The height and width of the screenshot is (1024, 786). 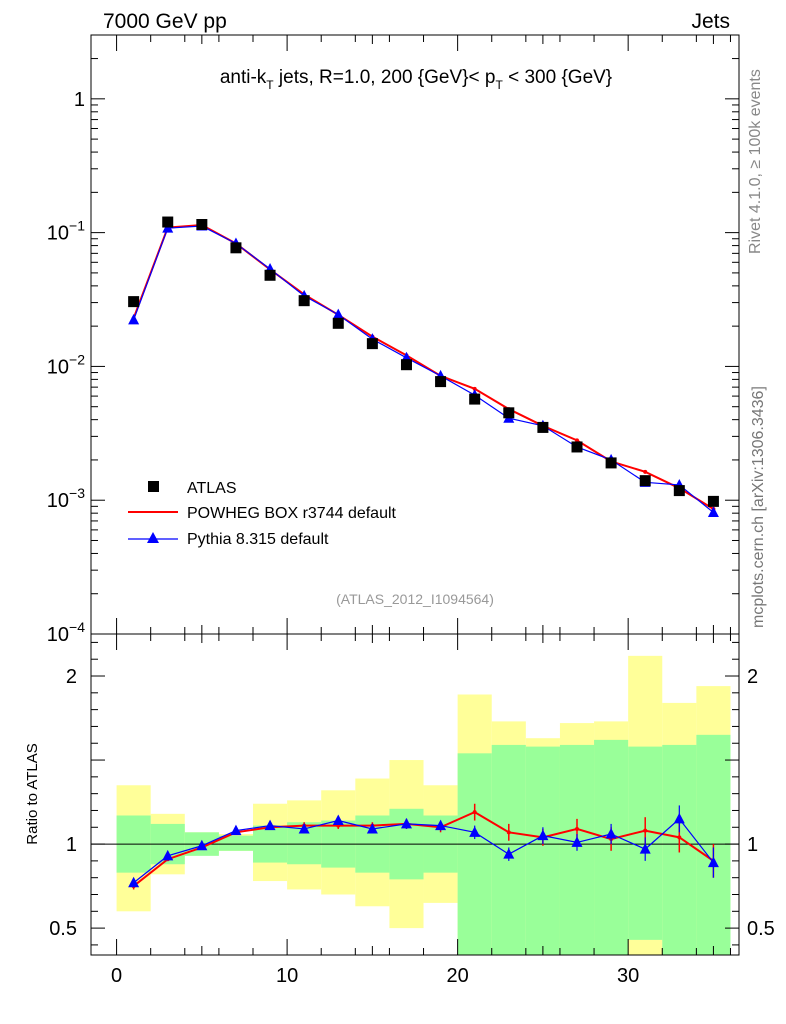 What do you see at coordinates (755, 161) in the screenshot?
I see `side-rivet-label: Rivet 4.1.0, ≥ 100k events` at bounding box center [755, 161].